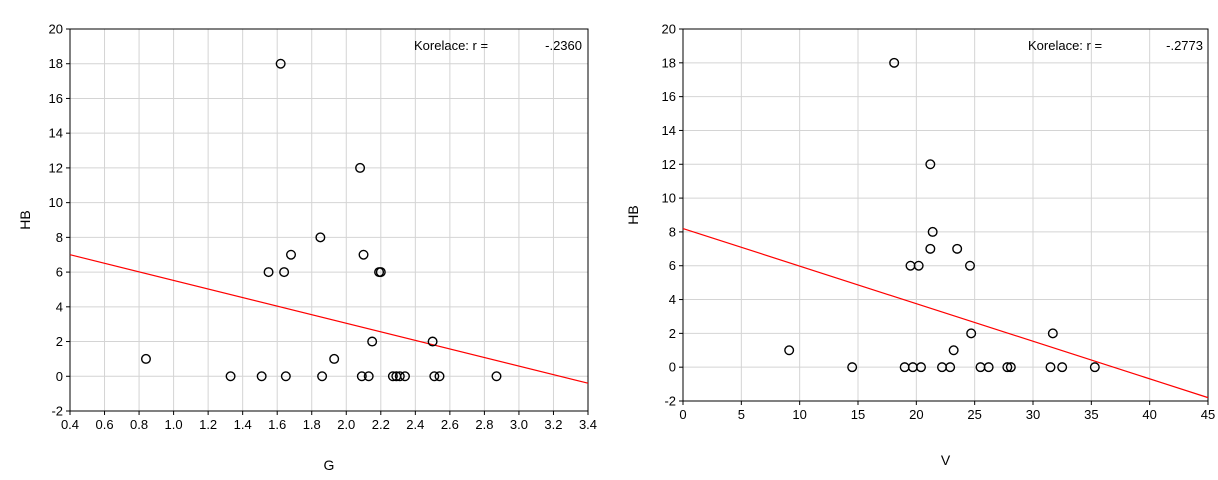 The height and width of the screenshot is (480, 1218). I want to click on x-tick-label: 2.8, so click(484, 424).